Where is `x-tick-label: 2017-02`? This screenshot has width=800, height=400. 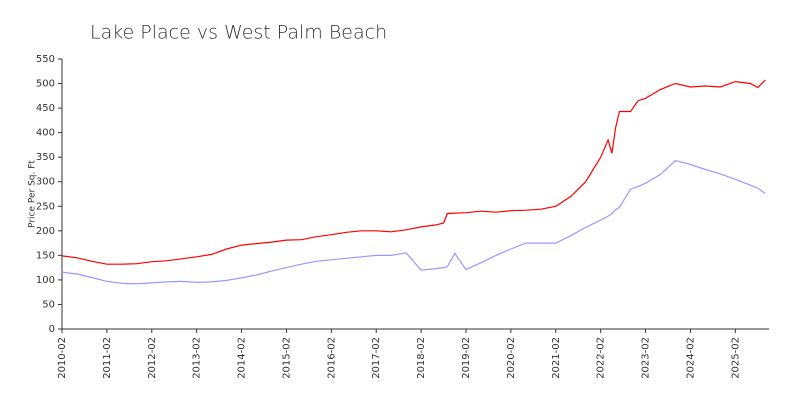
x-tick-label: 2017-02 is located at coordinates (376, 358).